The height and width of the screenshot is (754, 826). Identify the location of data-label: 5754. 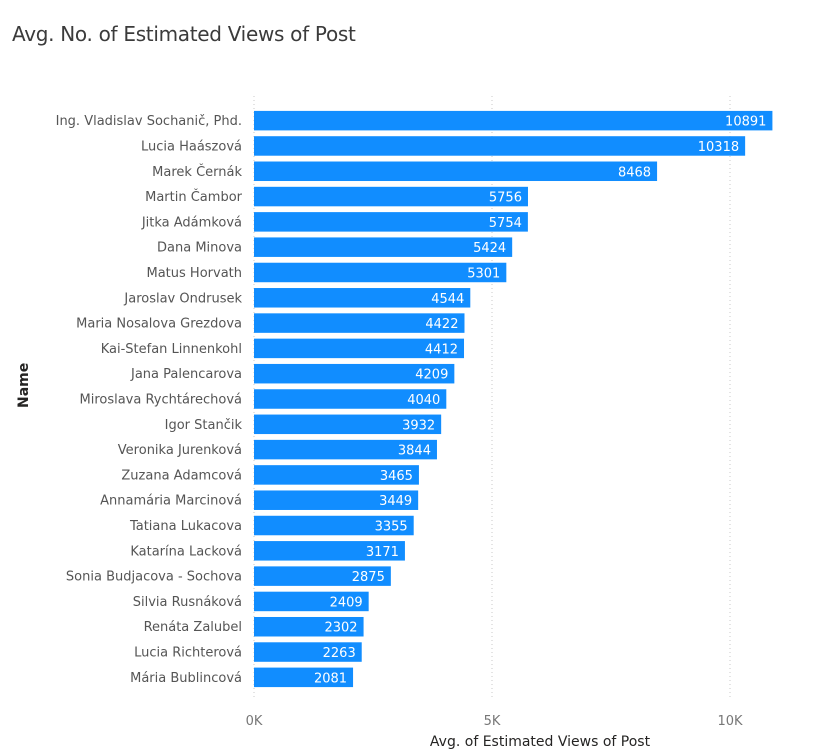
(505, 223).